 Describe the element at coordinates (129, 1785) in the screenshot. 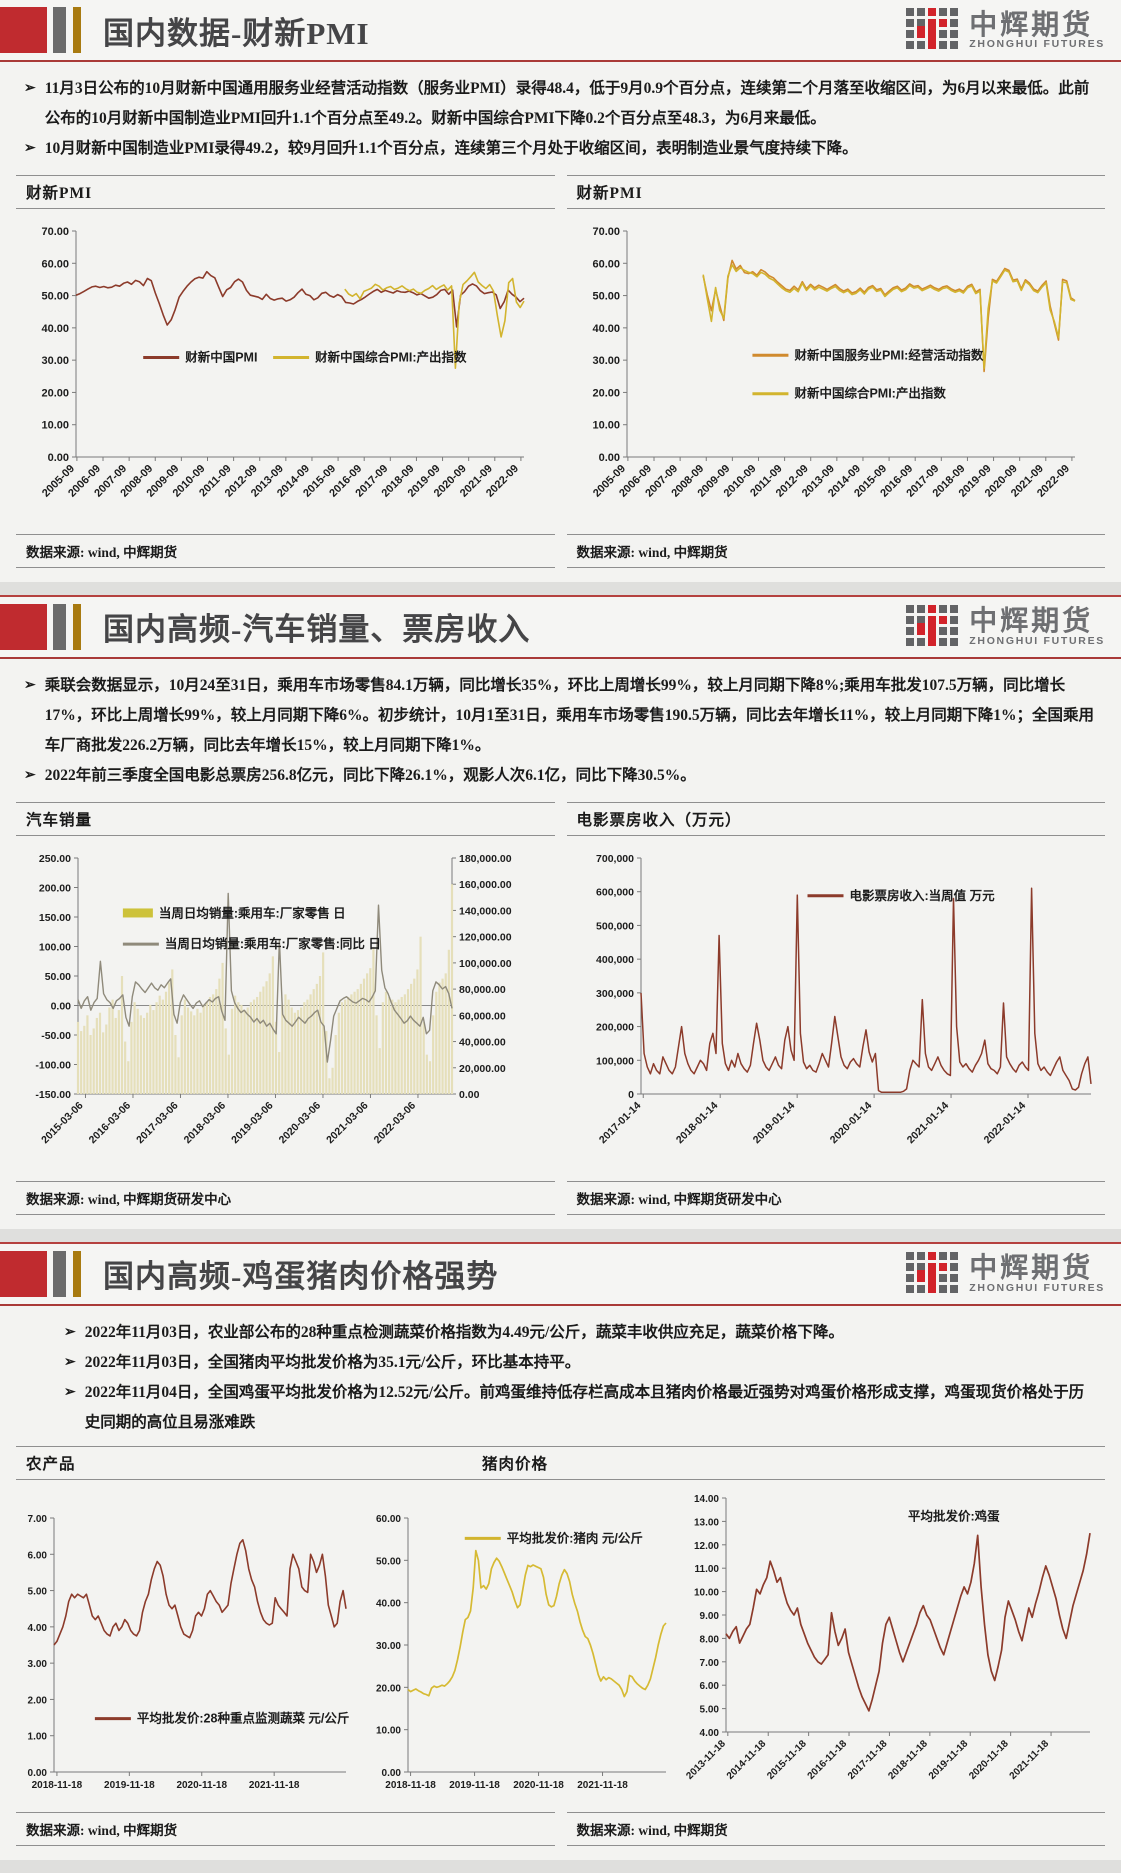

I see `svg-text: 2019-11-18` at that location.